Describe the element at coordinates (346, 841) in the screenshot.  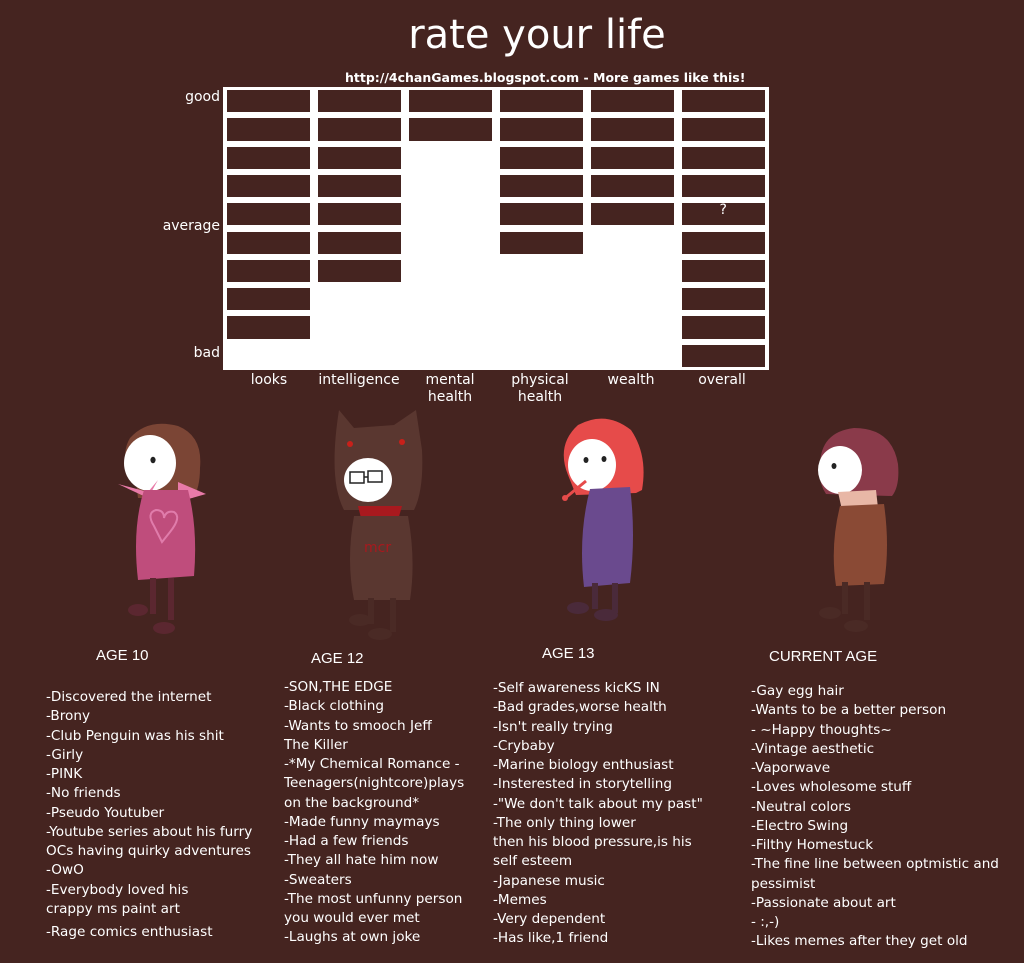
I see `list-item: -Had a few friends` at that location.